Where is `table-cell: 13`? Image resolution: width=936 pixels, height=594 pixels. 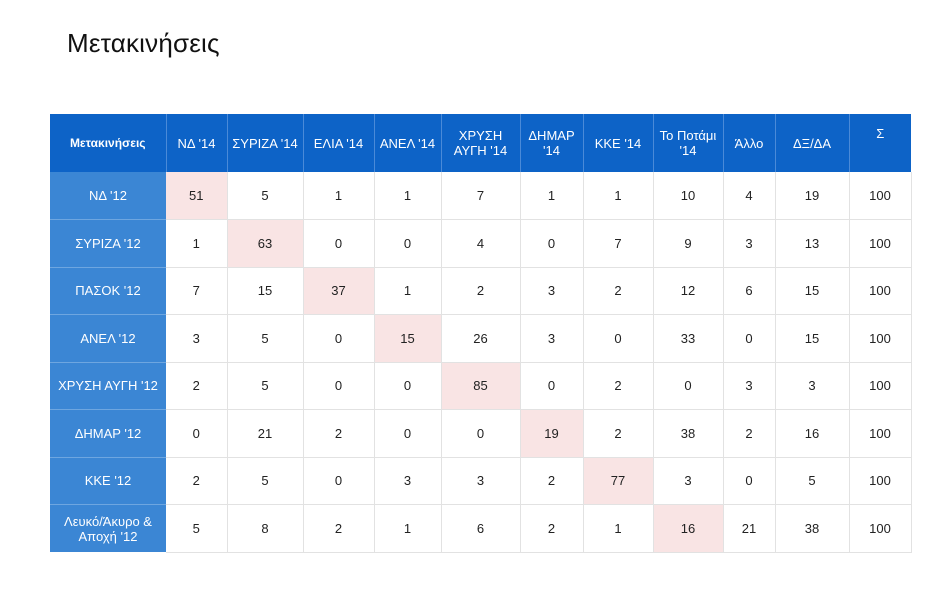
table-cell: 13 is located at coordinates (812, 243).